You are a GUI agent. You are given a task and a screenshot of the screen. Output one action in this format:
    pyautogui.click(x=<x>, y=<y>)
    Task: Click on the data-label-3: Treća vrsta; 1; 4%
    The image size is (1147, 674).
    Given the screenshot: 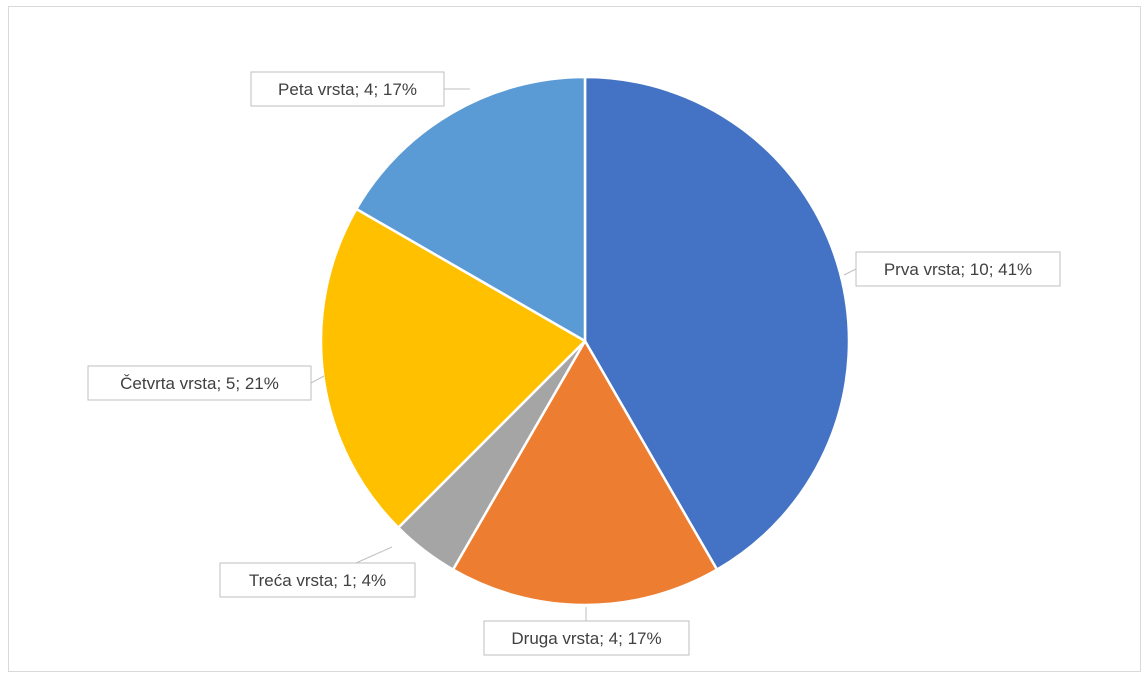 What is the action you would take?
    pyautogui.click(x=317, y=572)
    